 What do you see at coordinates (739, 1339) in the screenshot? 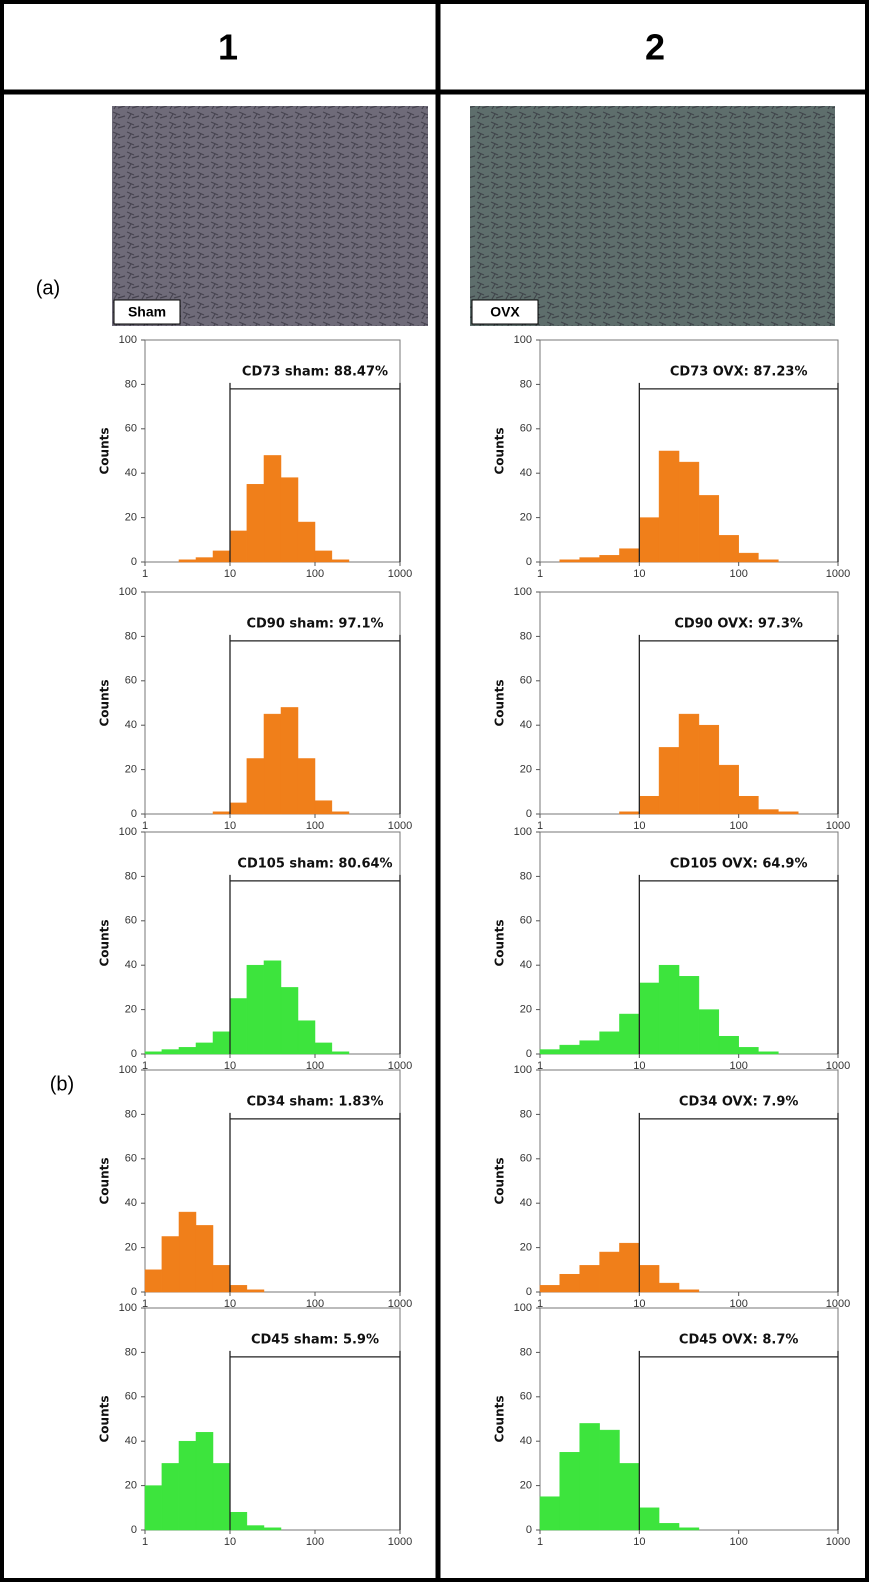
I see `gate-annotation: CD45 OVX: 8.7%` at bounding box center [739, 1339].